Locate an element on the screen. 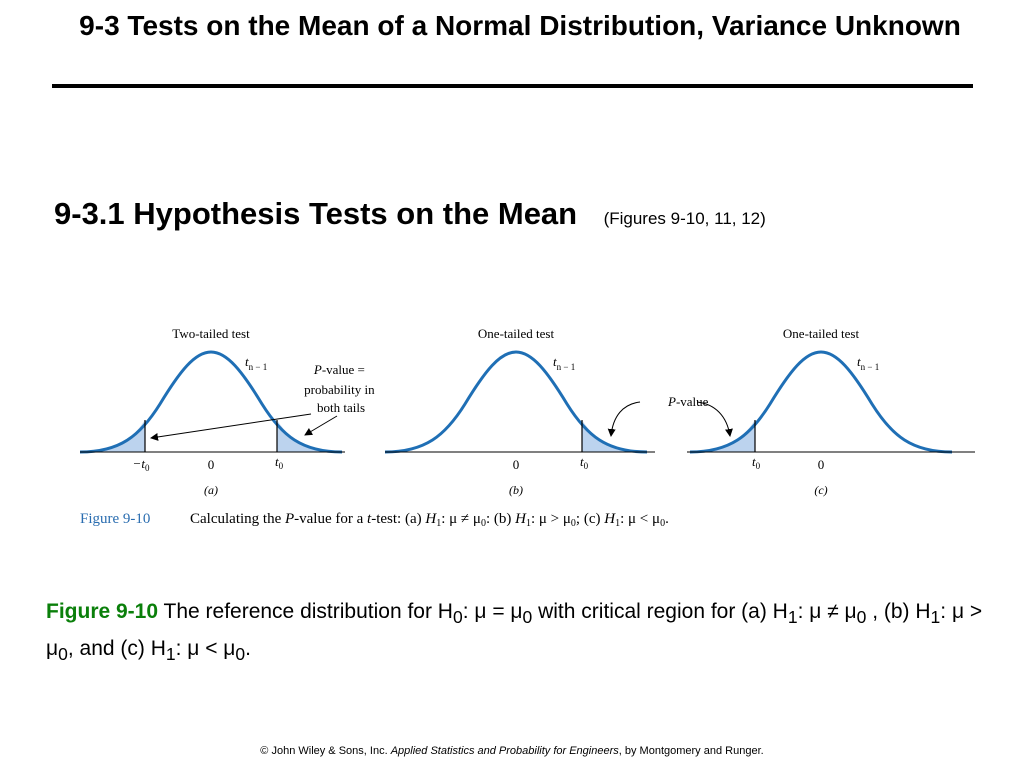 The height and width of the screenshot is (768, 1024). section-heading-subtitle: (Figures 9-10, 11, 12) is located at coordinates (684, 218).